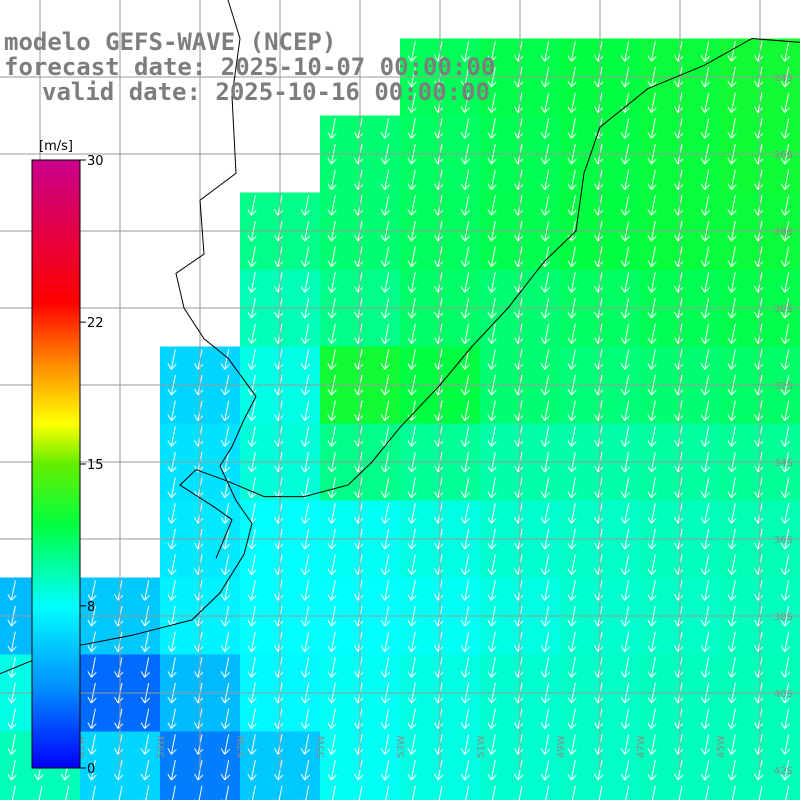 This screenshot has width=800, height=800. Describe the element at coordinates (91, 769) in the screenshot. I see `colorbar-tick-label: 0` at that location.